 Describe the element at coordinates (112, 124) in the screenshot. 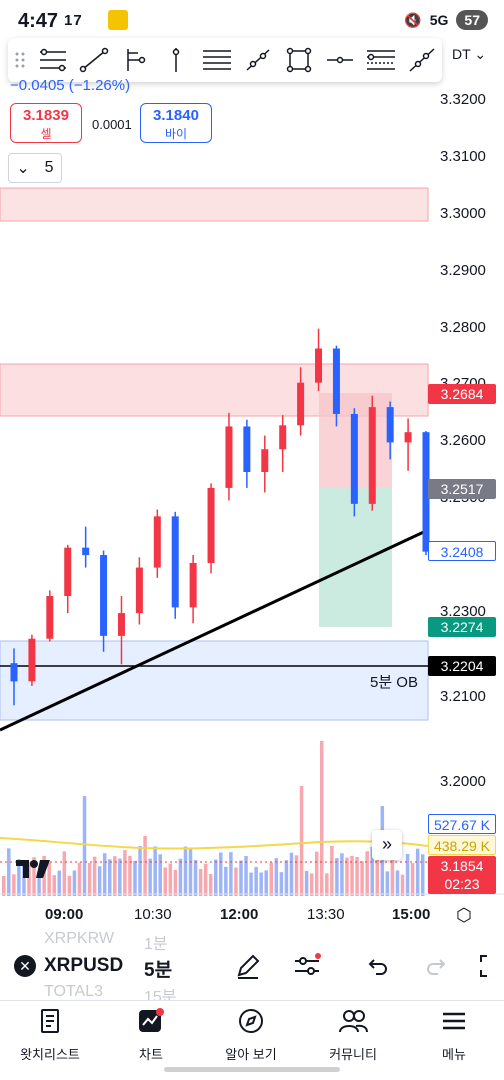

I see `spread-value: 0.0001` at that location.